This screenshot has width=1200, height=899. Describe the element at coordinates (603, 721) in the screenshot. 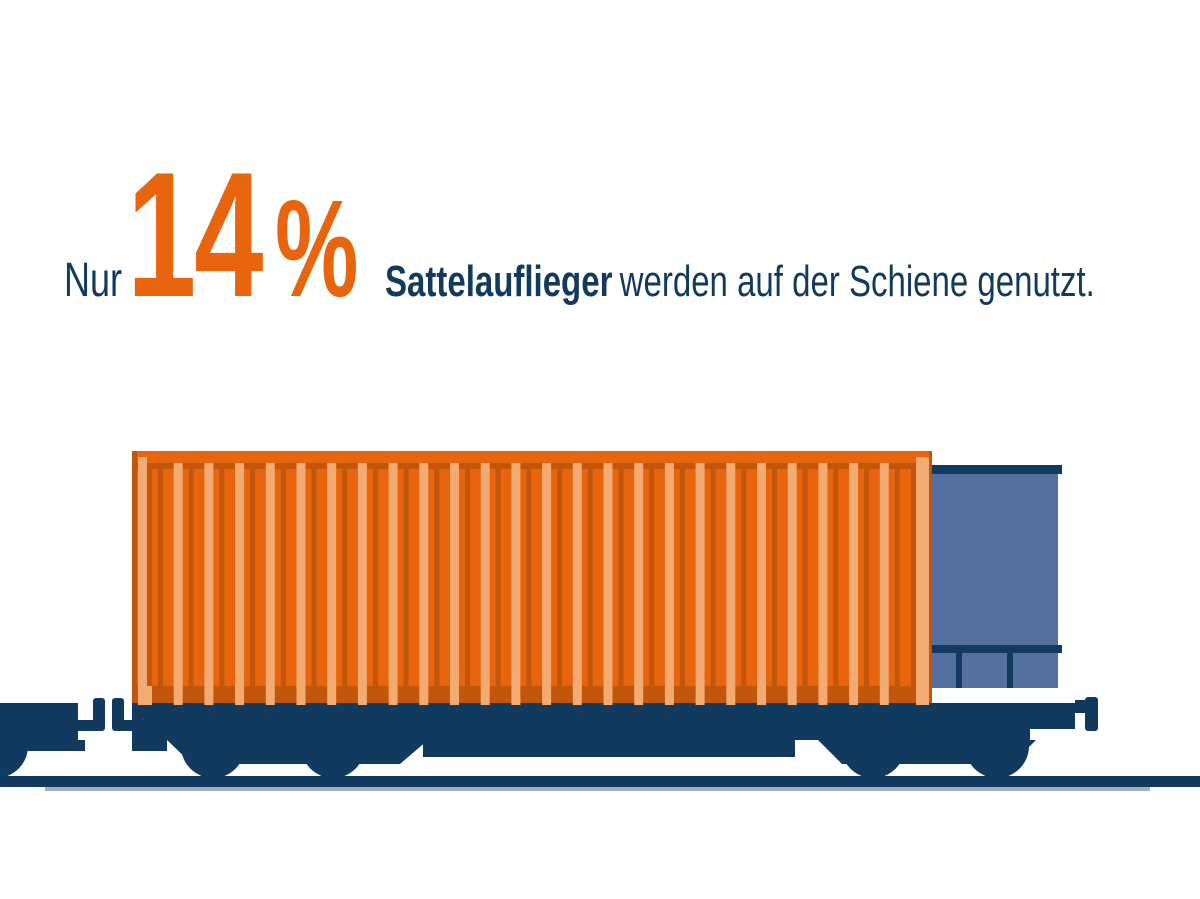

I see `wagon-platform` at that location.